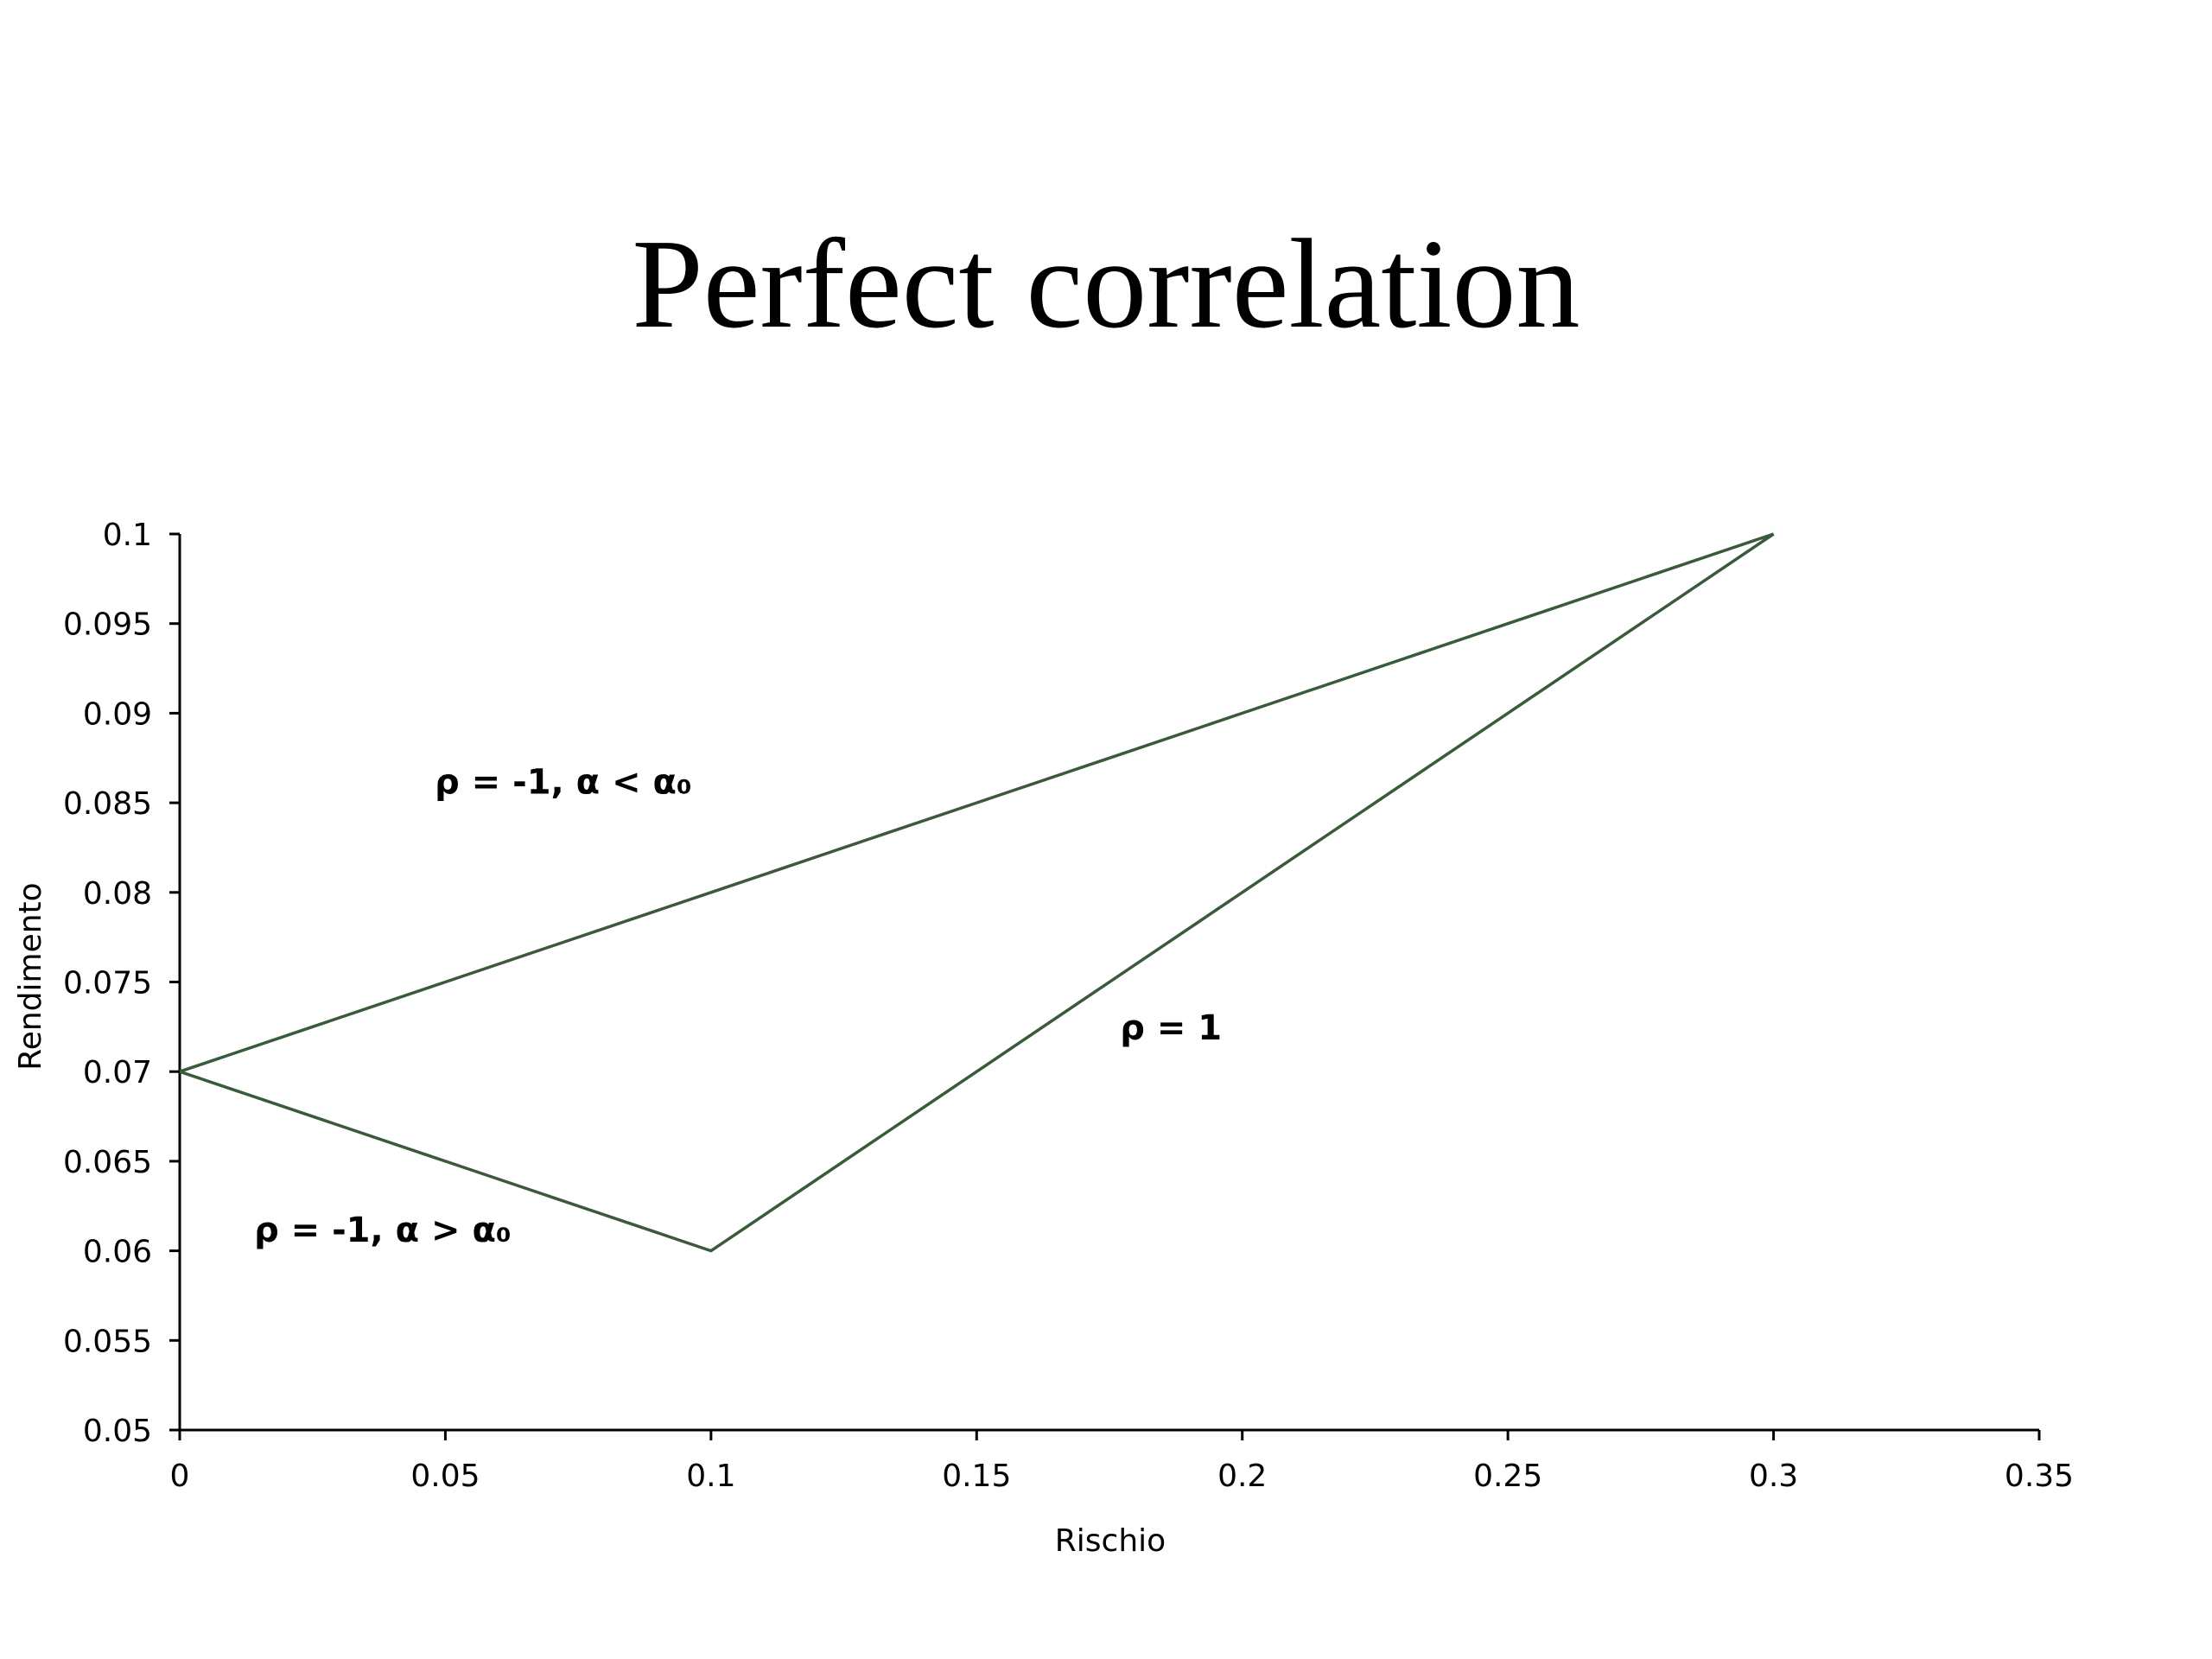 The width and height of the screenshot is (2212, 1659). I want to click on annotation-layer: ρ = -1, α < α₀ ρ = 1 ρ = -1, α > α₀, so click(738, 1007).